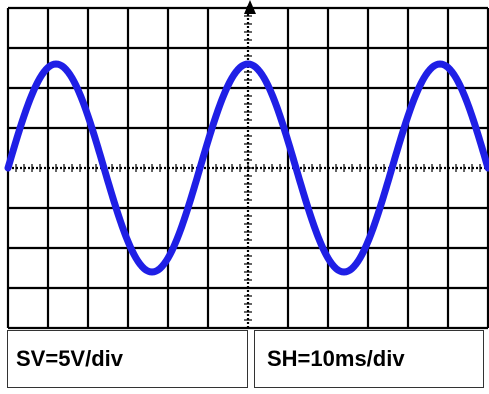  I want to click on time-per-div-label: SH=10ms/div, so click(369, 359).